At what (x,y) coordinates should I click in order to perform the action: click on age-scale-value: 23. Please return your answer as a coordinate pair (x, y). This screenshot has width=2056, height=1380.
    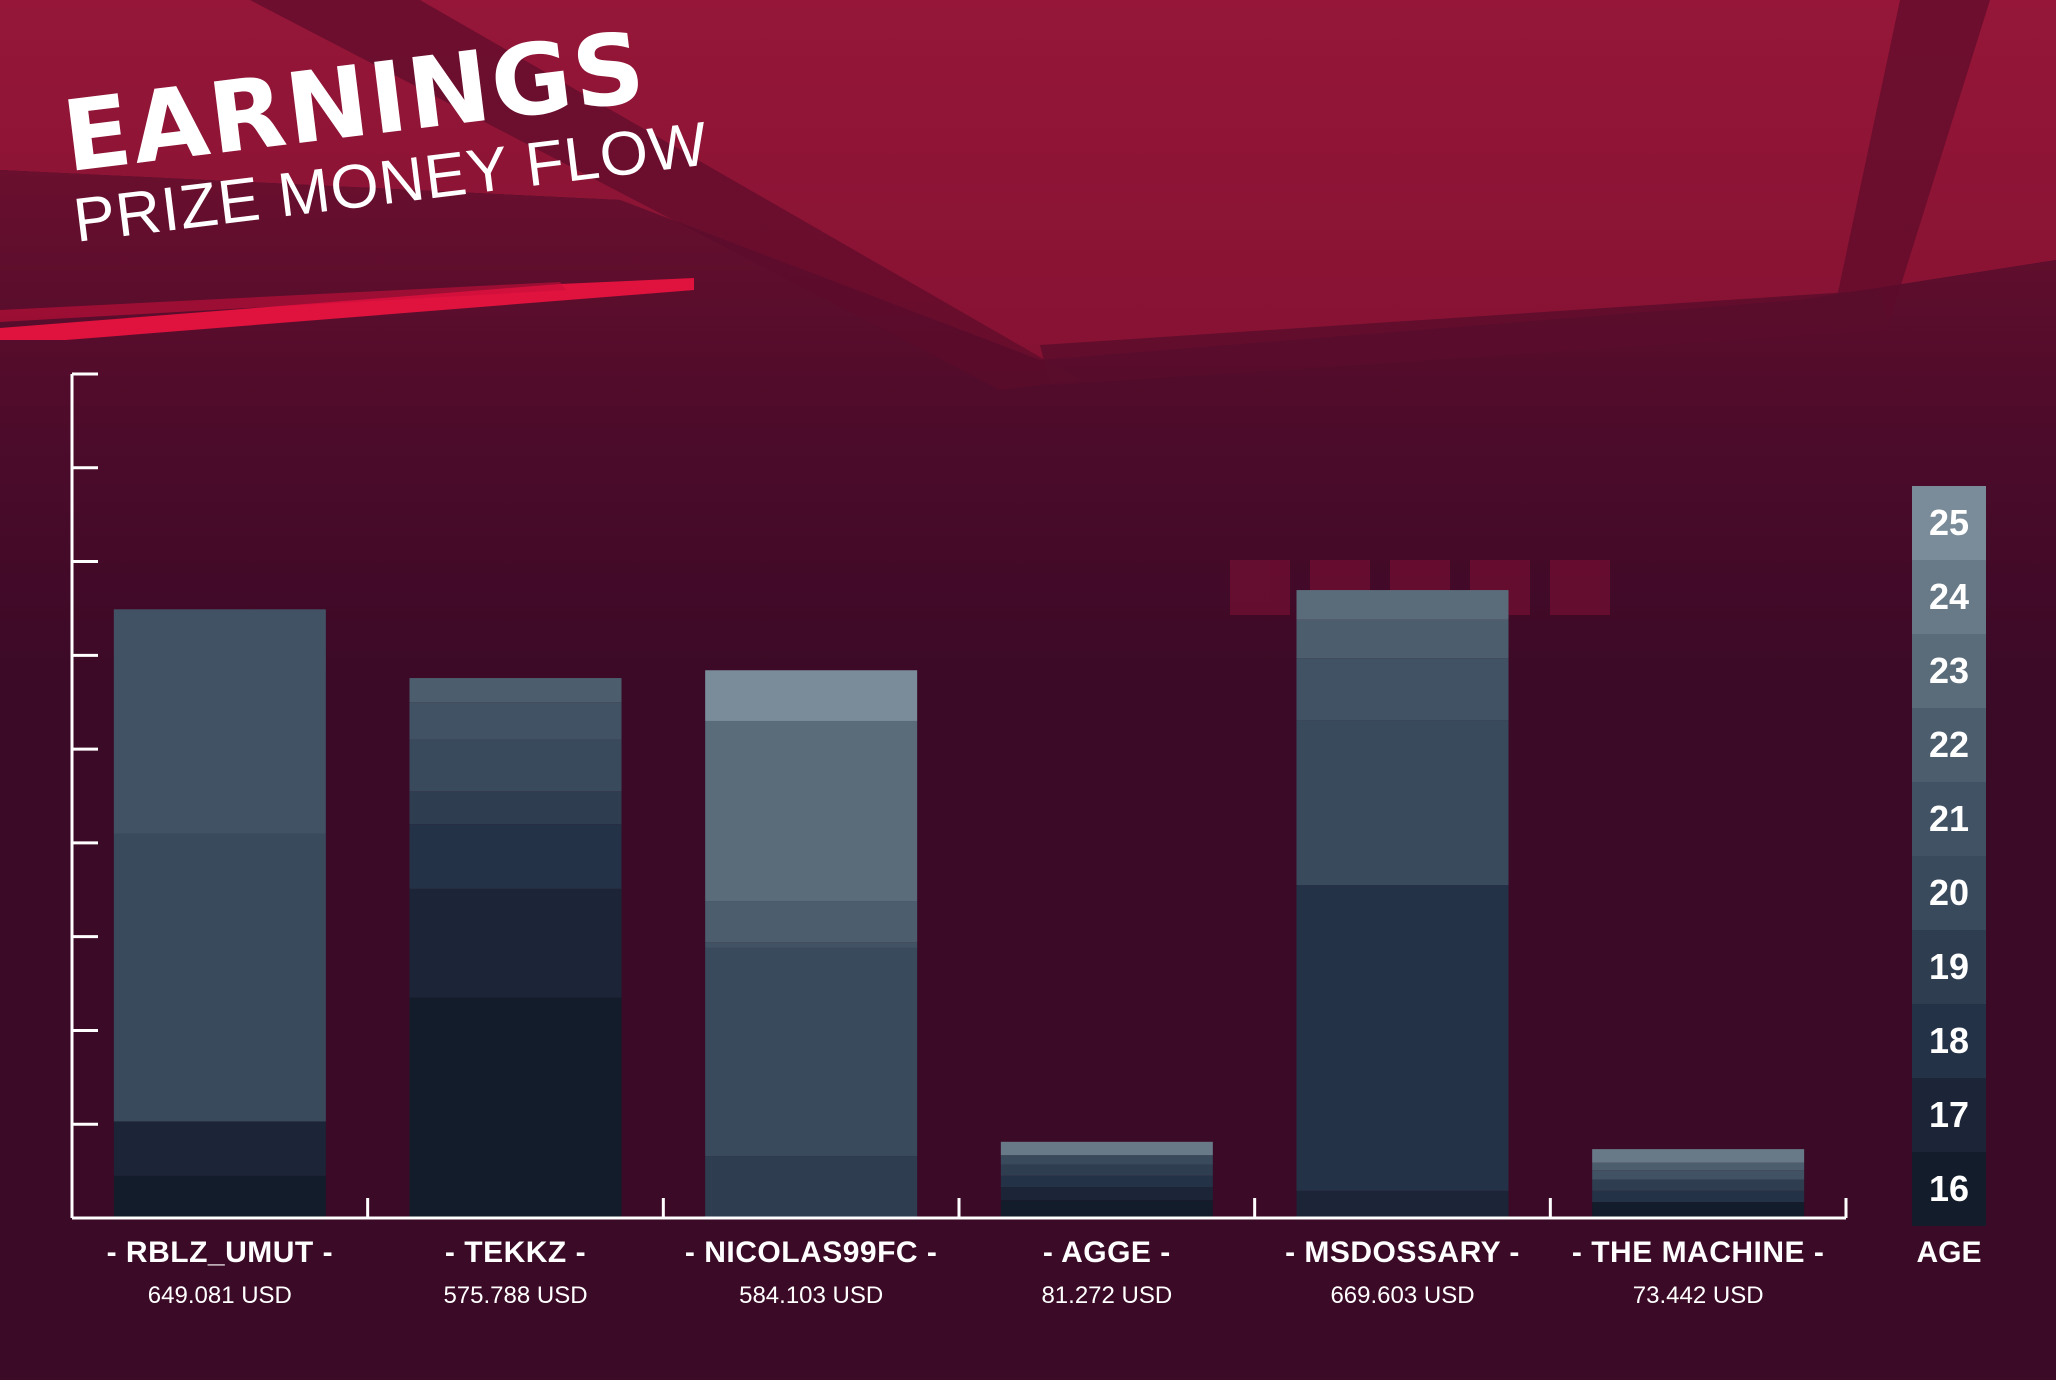
    Looking at the image, I should click on (1949, 670).